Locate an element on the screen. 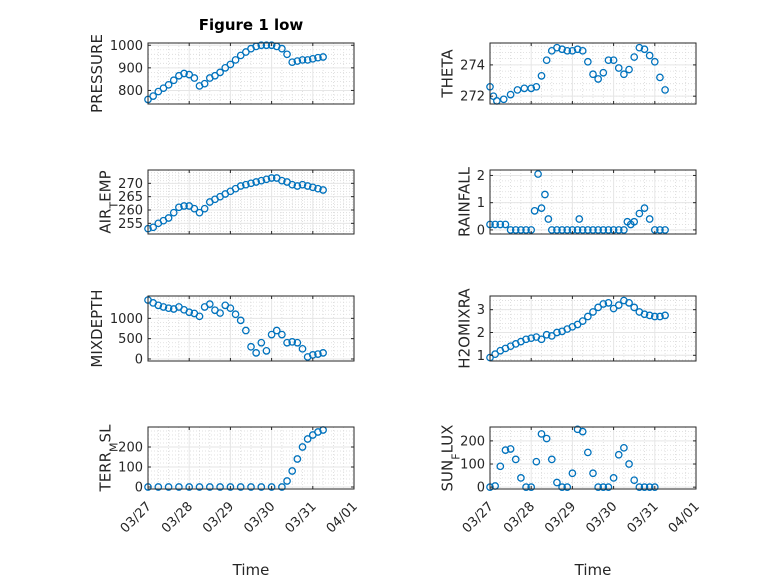 Image resolution: width=778 pixels, height=583 pixels. y-tick-label: 3 is located at coordinates (481, 310).